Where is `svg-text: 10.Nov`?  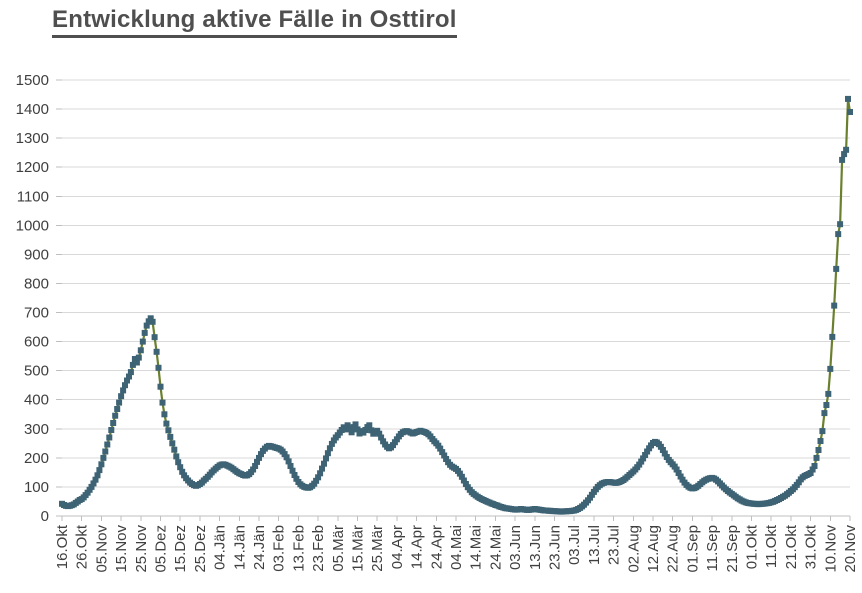 svg-text: 10.Nov is located at coordinates (830, 549).